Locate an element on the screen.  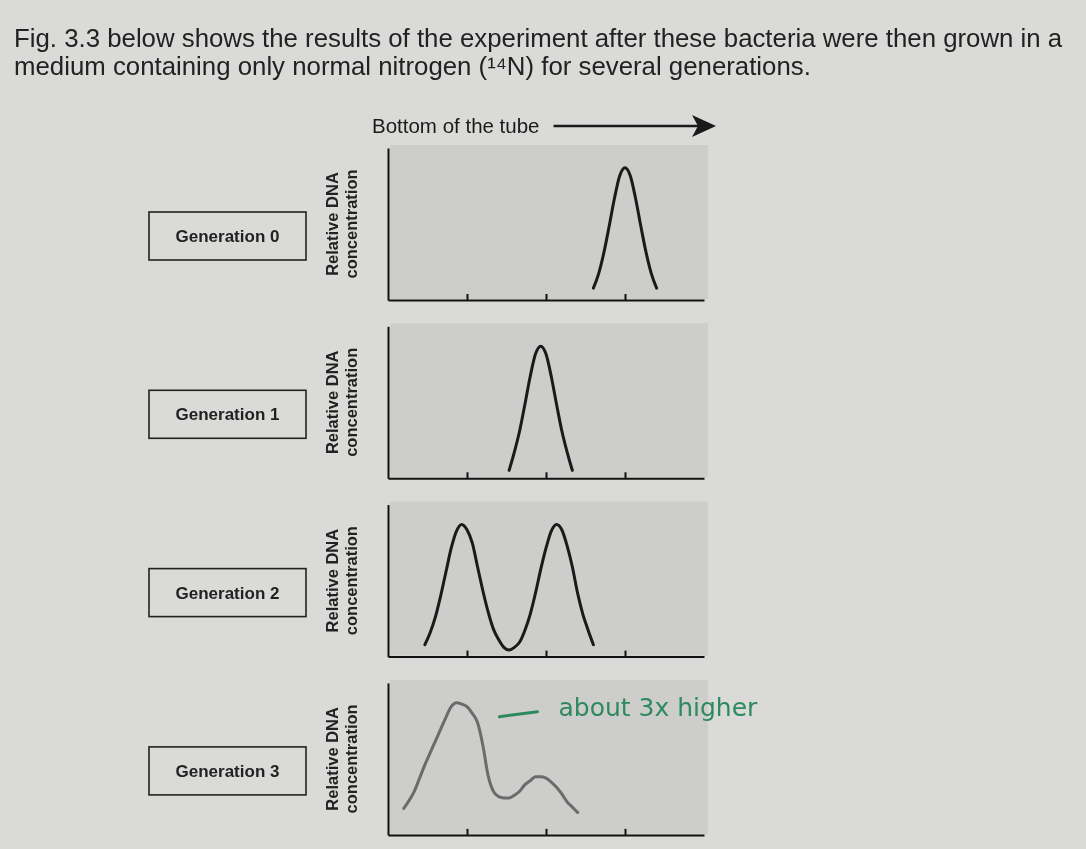
annotation: about 3x higher is located at coordinates (658, 707).